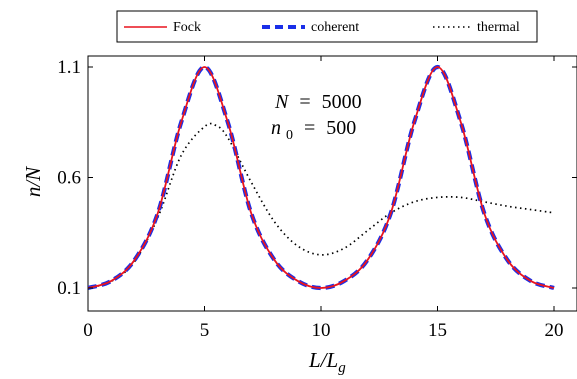 The height and width of the screenshot is (379, 577). What do you see at coordinates (282, 102) in the screenshot?
I see `annotation-n-var: N` at bounding box center [282, 102].